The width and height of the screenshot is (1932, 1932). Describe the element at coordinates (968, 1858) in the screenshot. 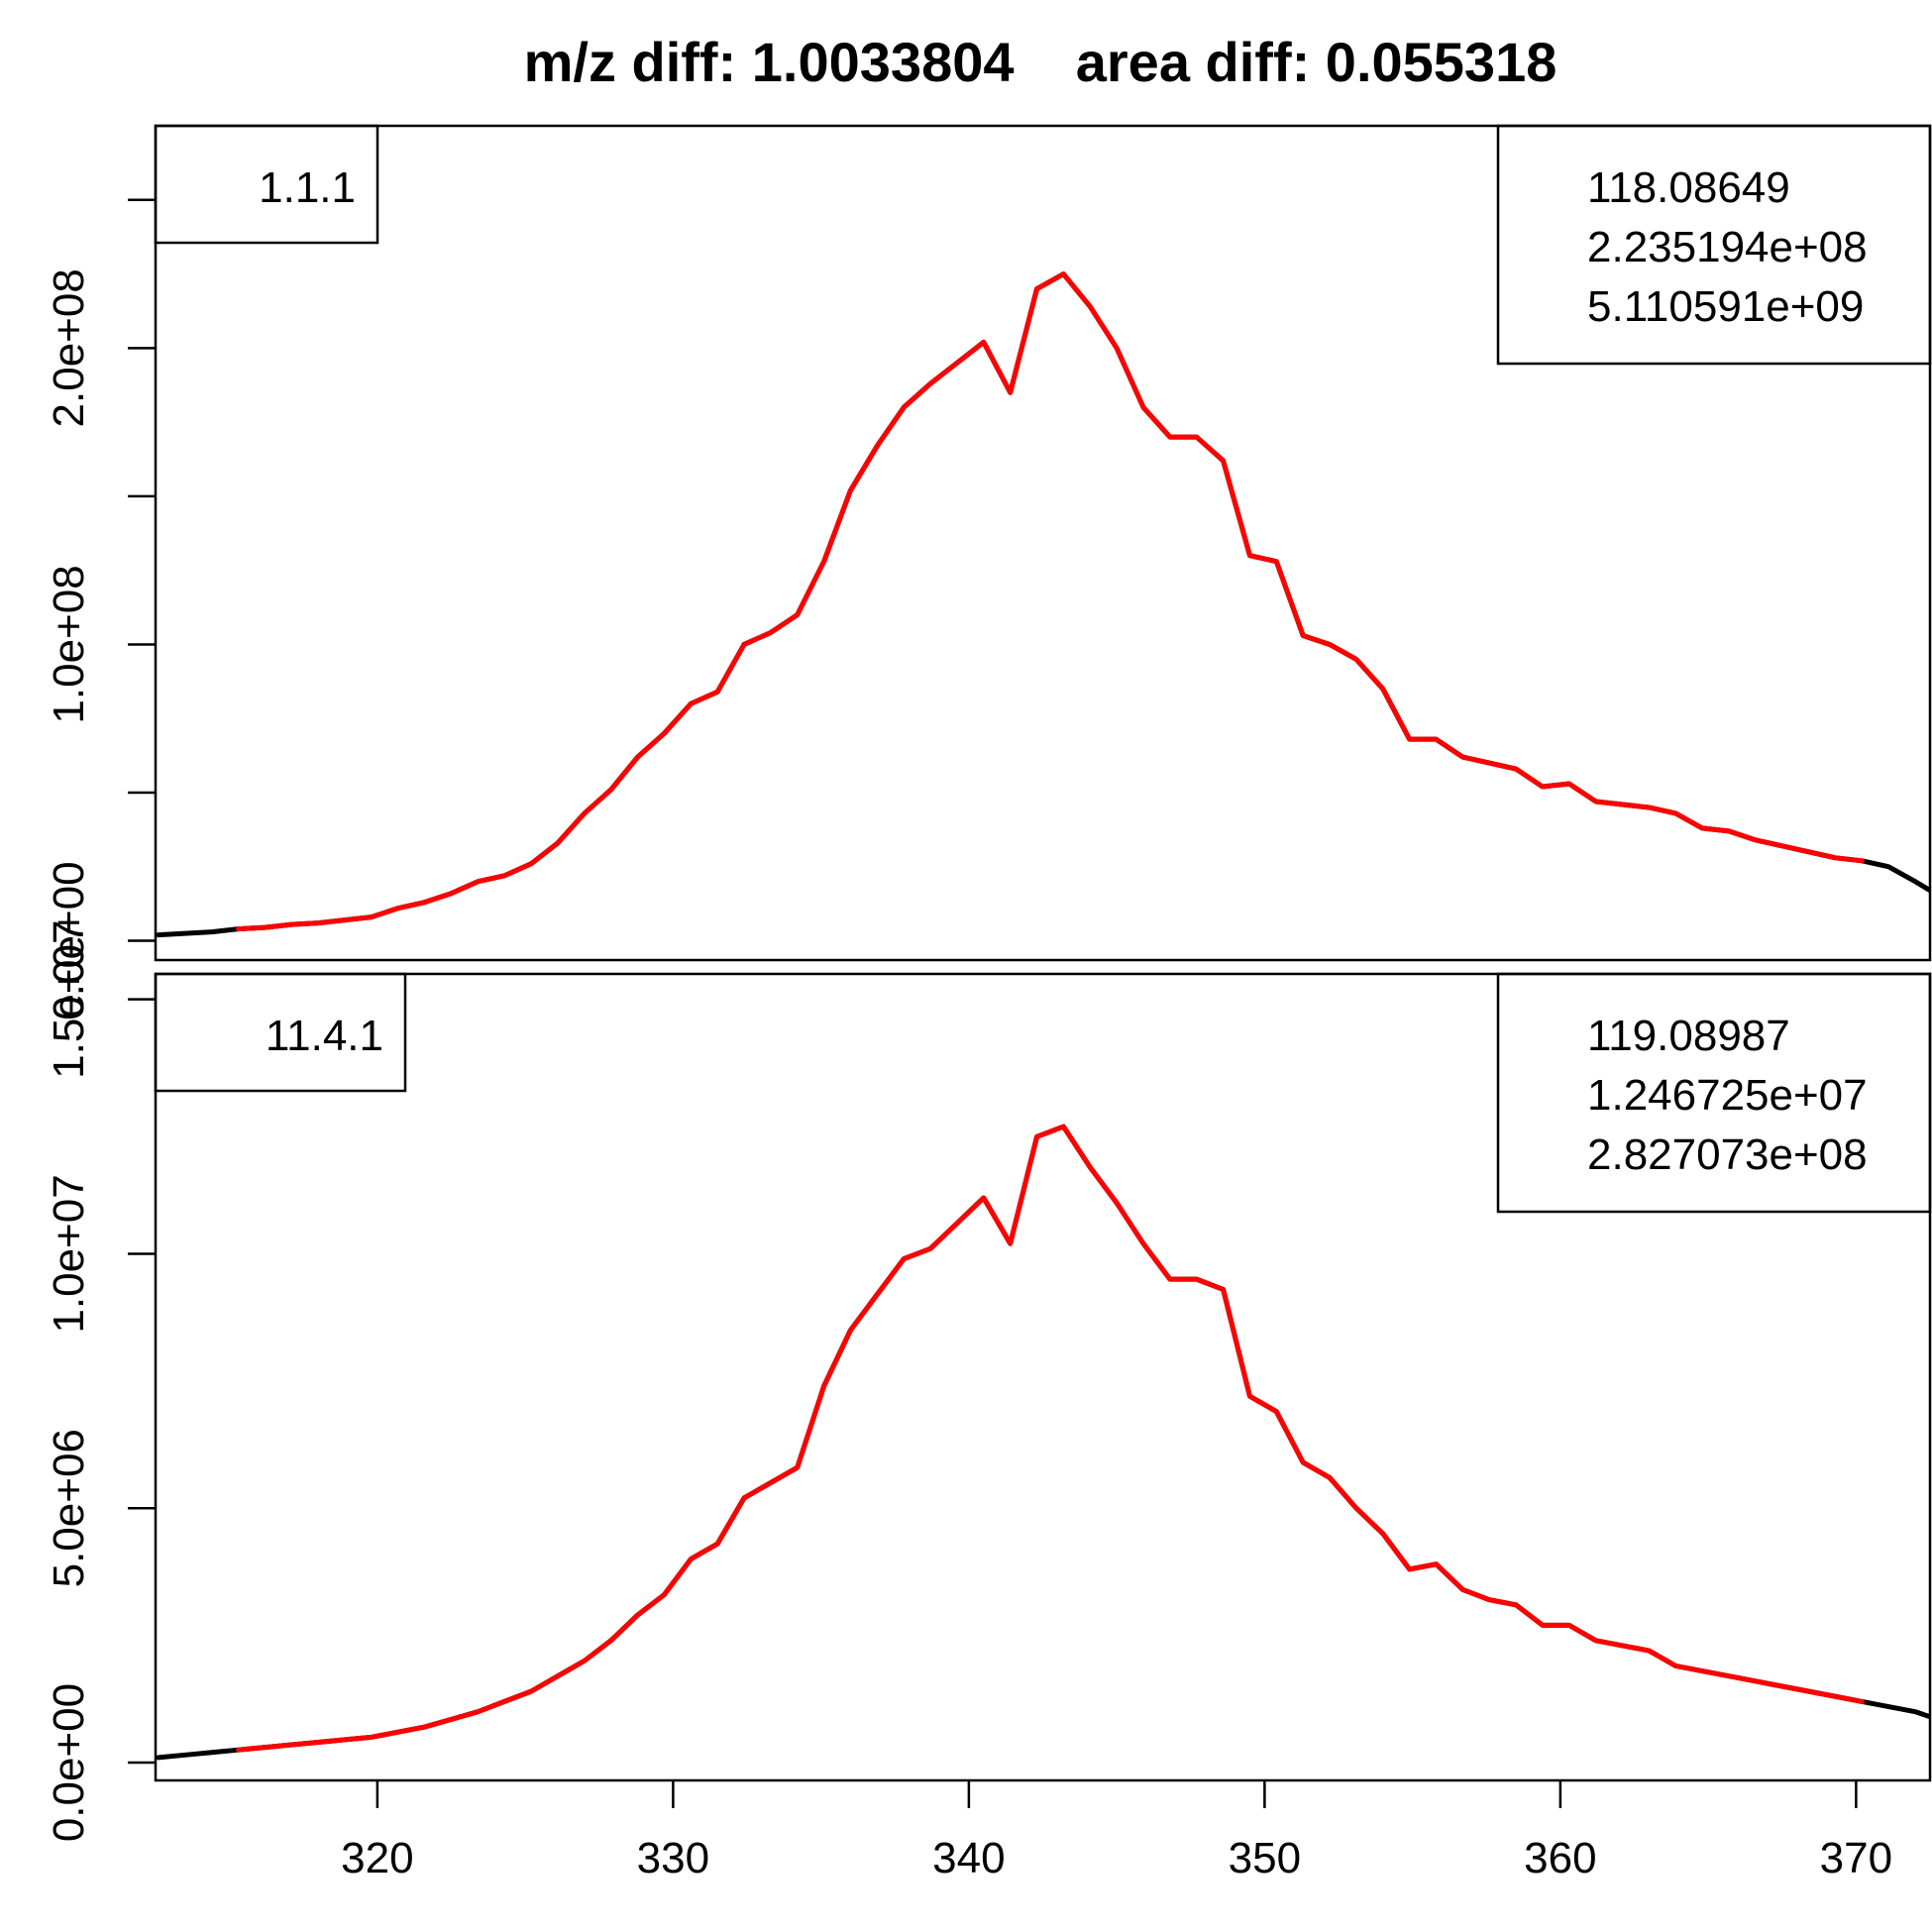

I see `x-tick-label: 340` at that location.